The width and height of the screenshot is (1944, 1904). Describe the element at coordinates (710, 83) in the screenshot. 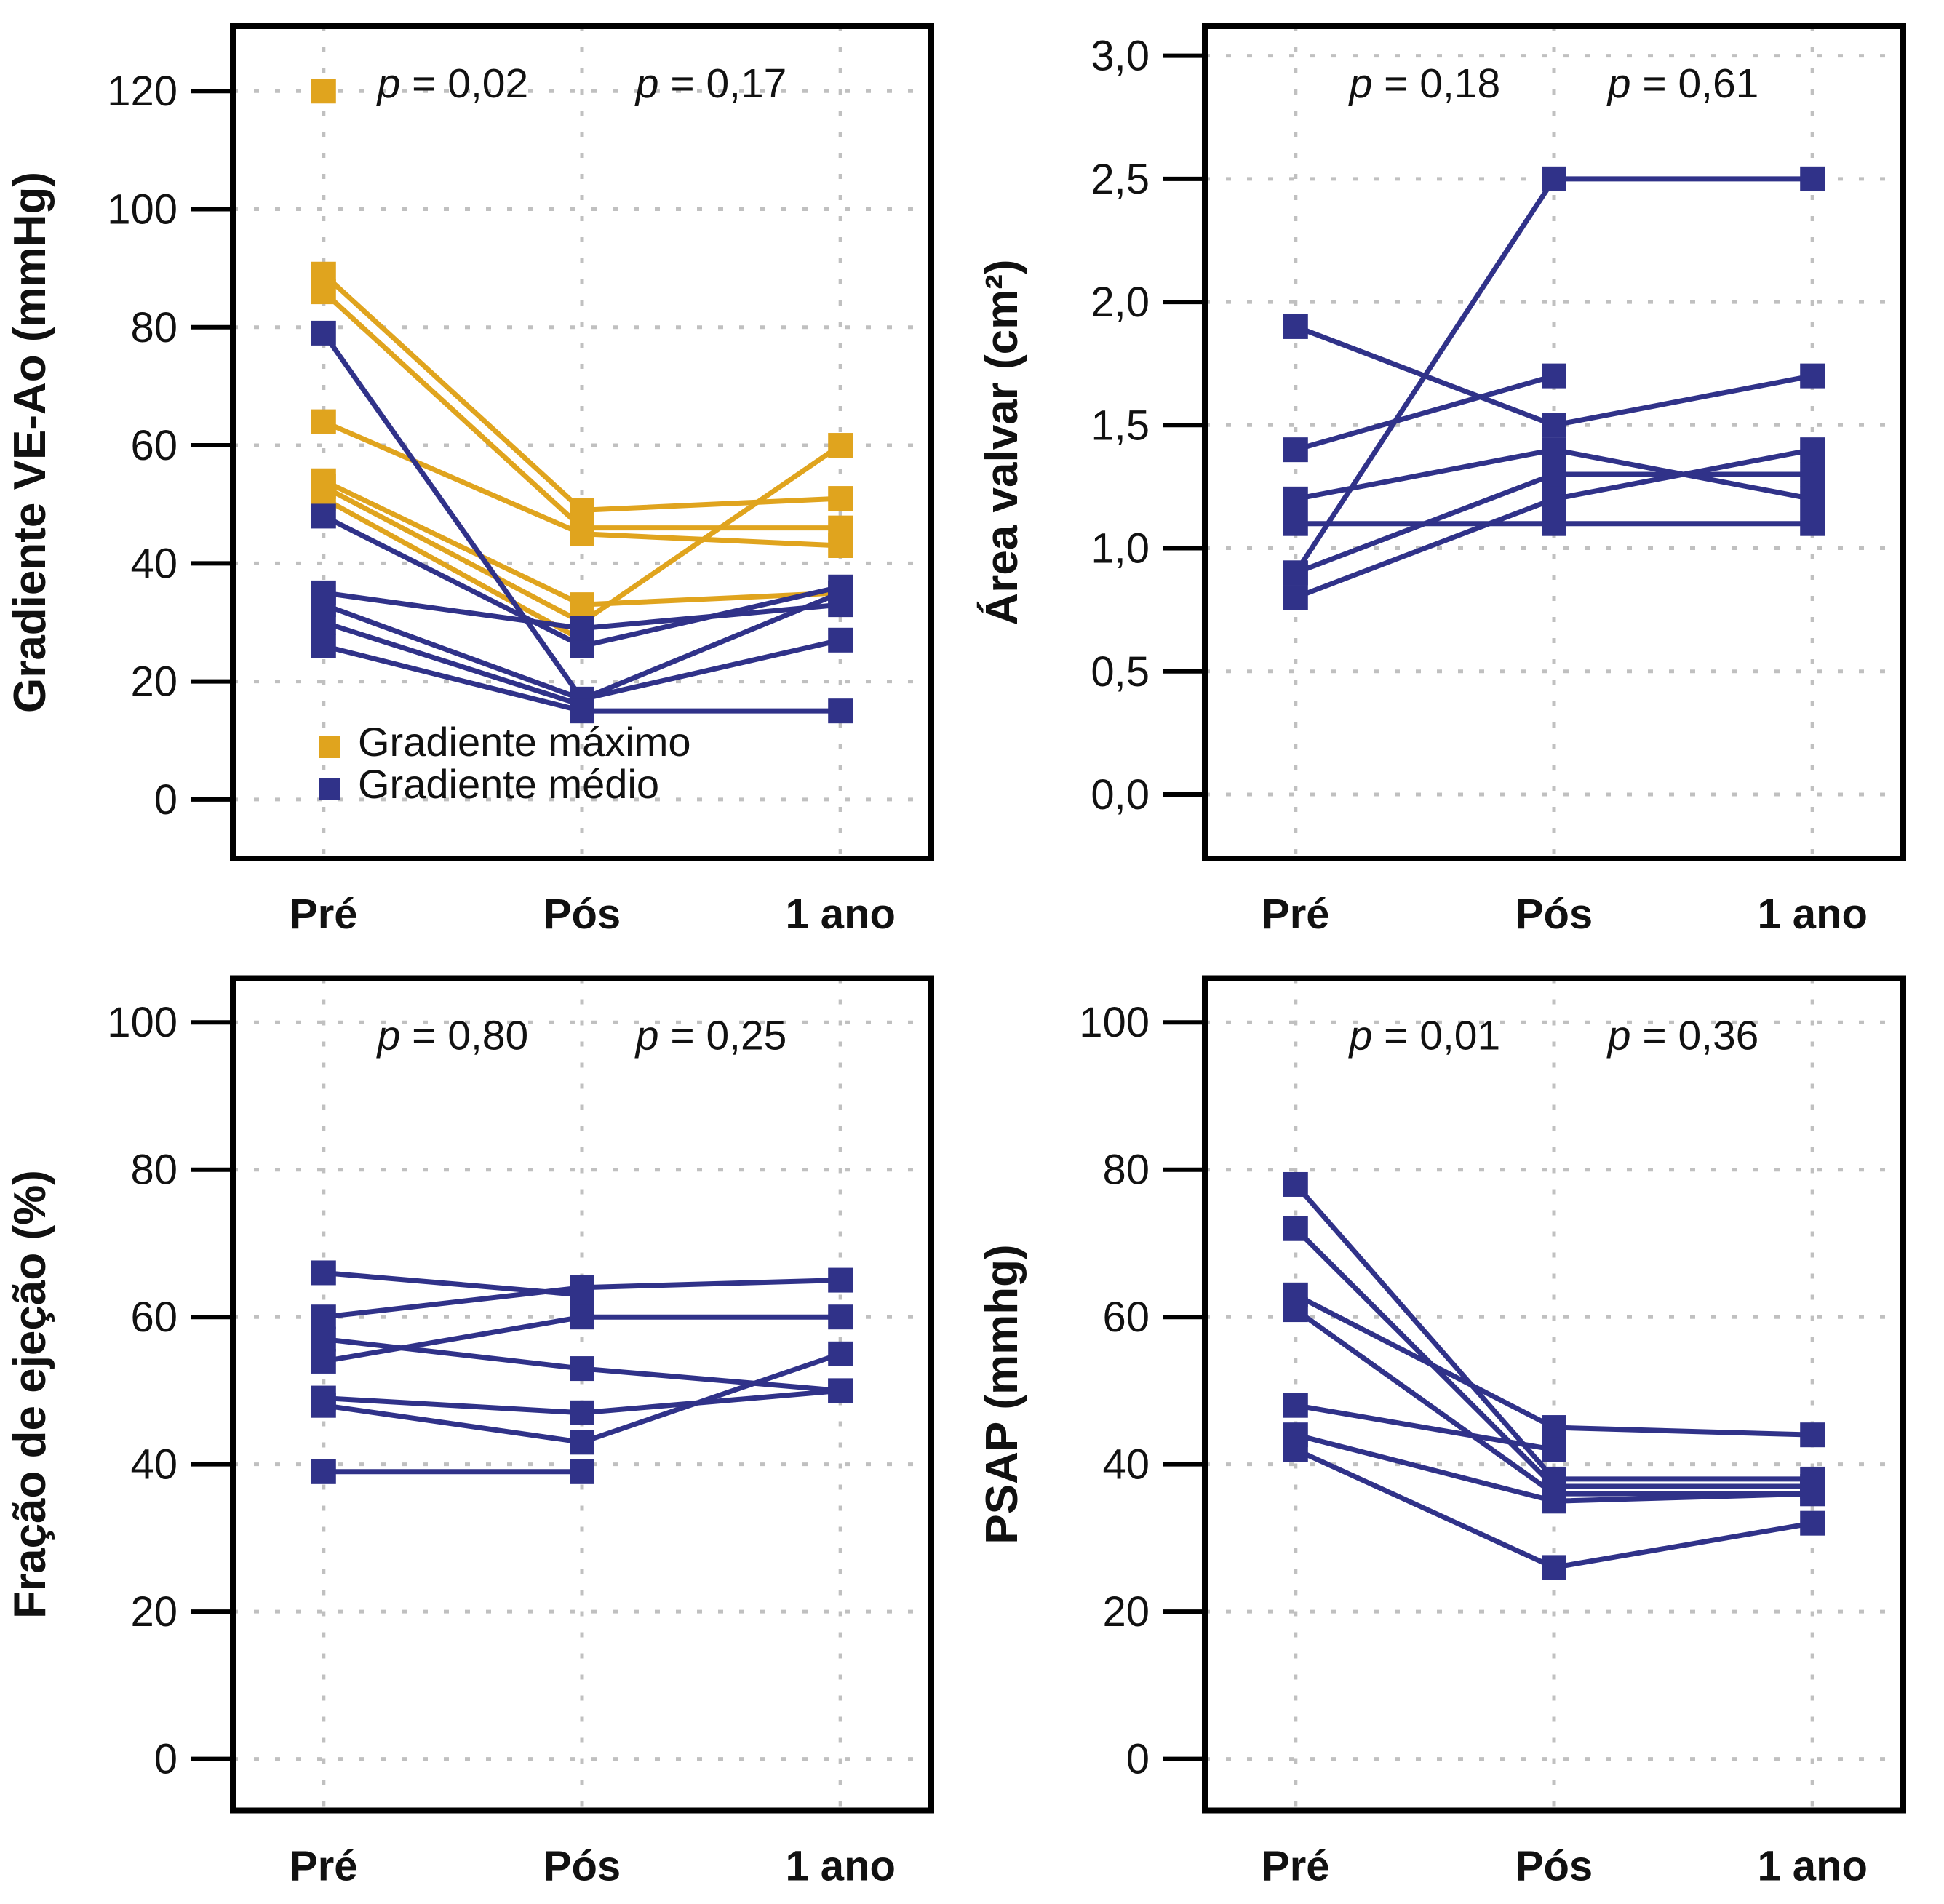

I see `p-value-annotation: p = 0,17` at that location.